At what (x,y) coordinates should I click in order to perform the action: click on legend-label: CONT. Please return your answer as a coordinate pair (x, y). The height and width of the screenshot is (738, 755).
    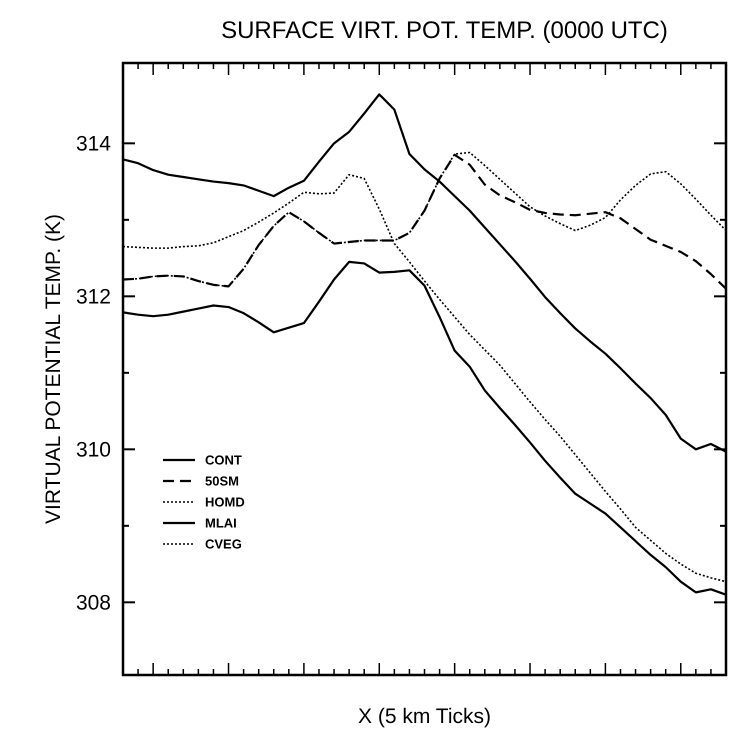
    Looking at the image, I should click on (223, 460).